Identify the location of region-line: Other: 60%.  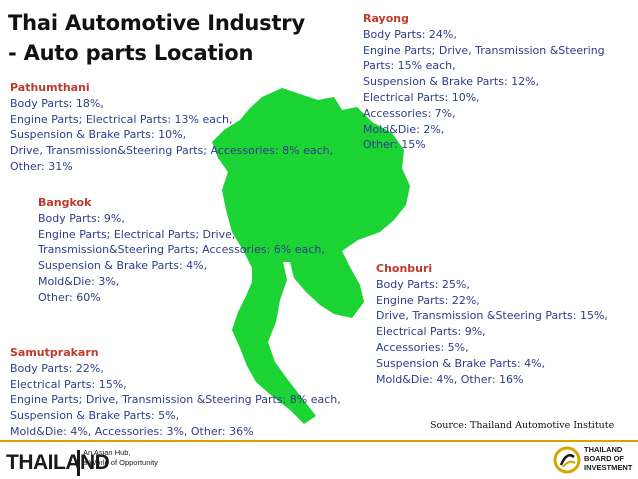
(69, 297).